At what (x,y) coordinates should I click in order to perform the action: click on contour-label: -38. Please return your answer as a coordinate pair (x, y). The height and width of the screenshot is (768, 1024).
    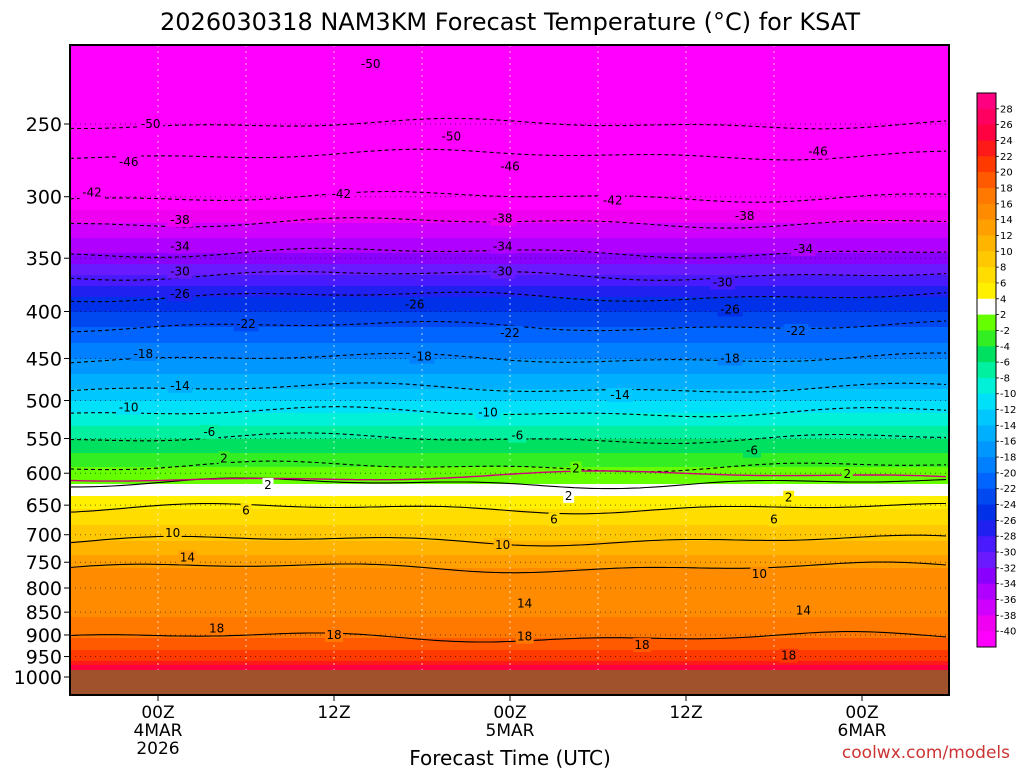
    Looking at the image, I should click on (745, 216).